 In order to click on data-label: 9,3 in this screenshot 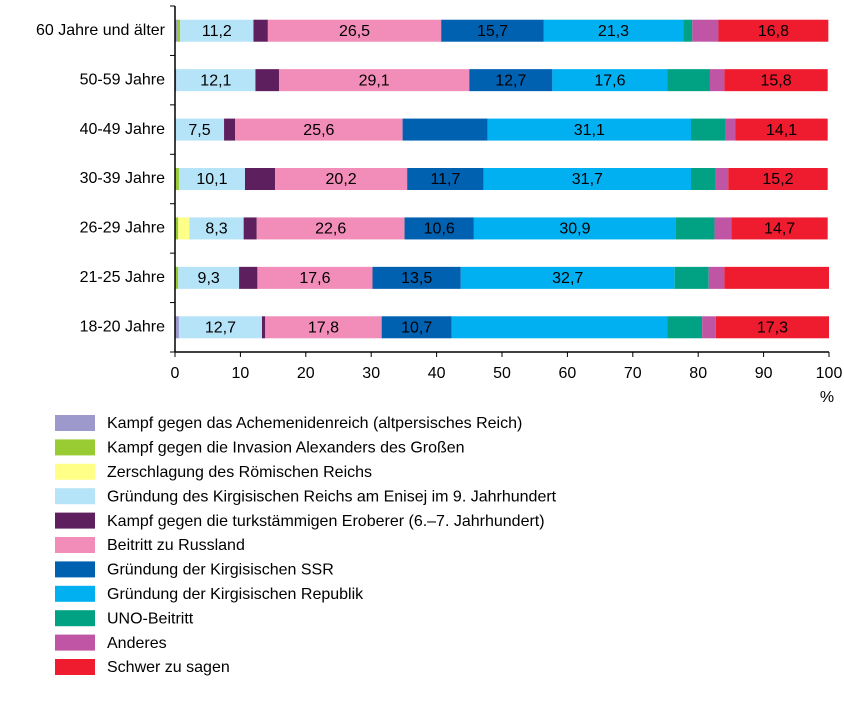, I will do `click(209, 278)`.